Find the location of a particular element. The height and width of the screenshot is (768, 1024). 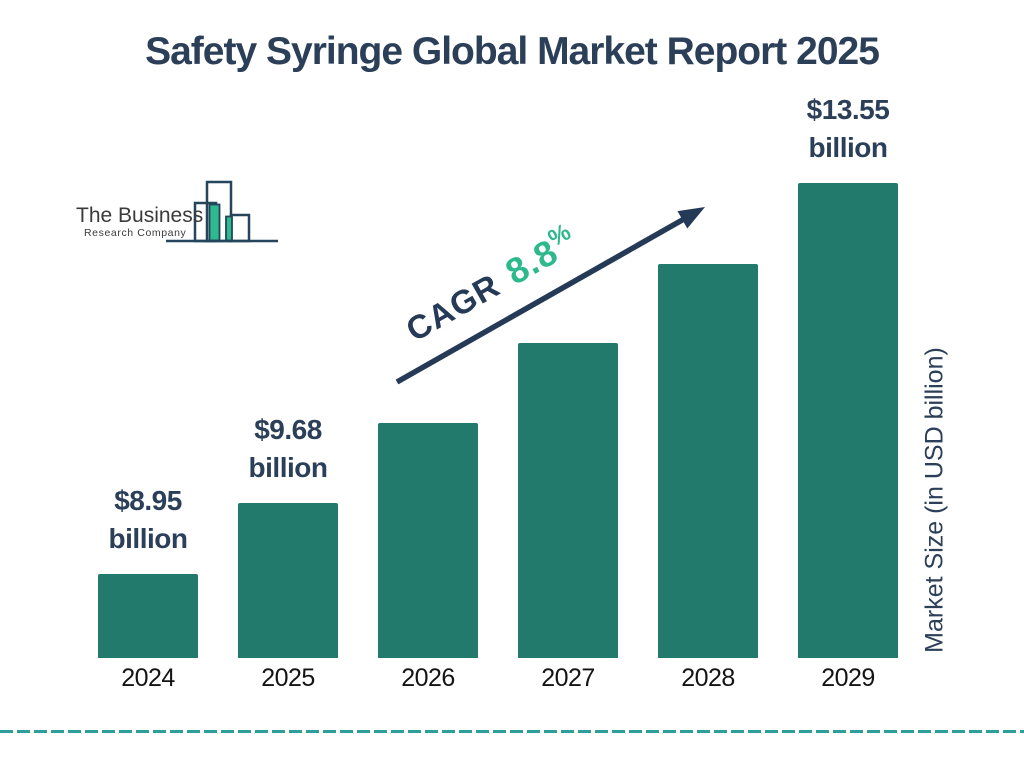

year-label-2028: 2028 is located at coordinates (708, 678).